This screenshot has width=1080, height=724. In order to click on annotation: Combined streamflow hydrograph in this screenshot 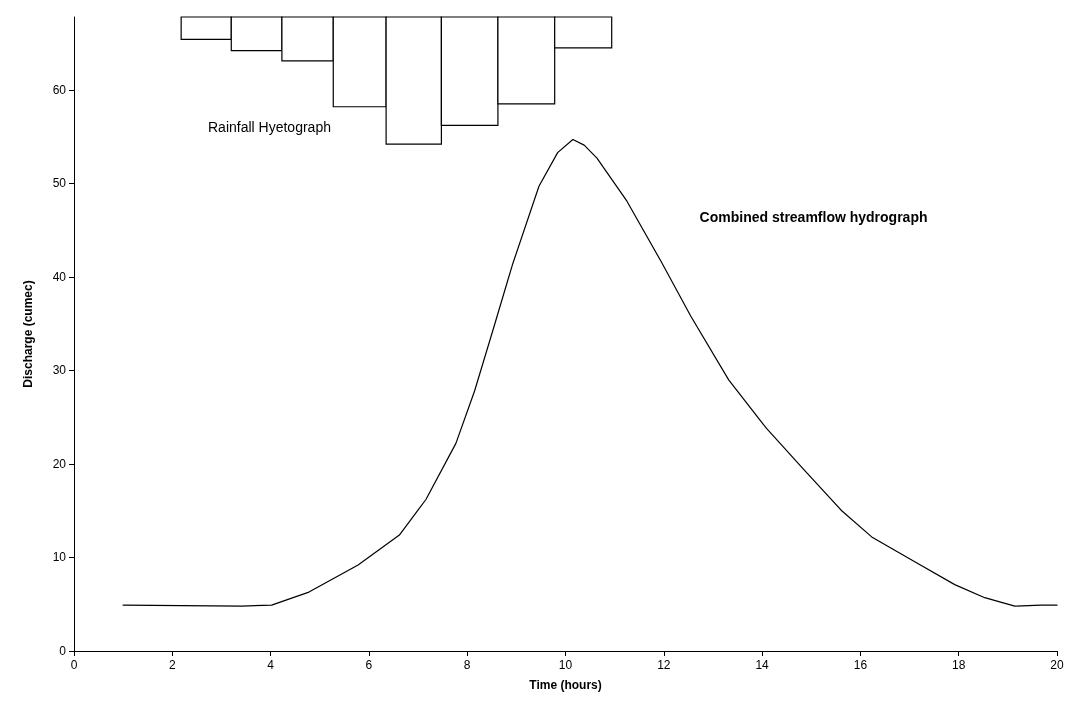, I will do `click(813, 216)`.